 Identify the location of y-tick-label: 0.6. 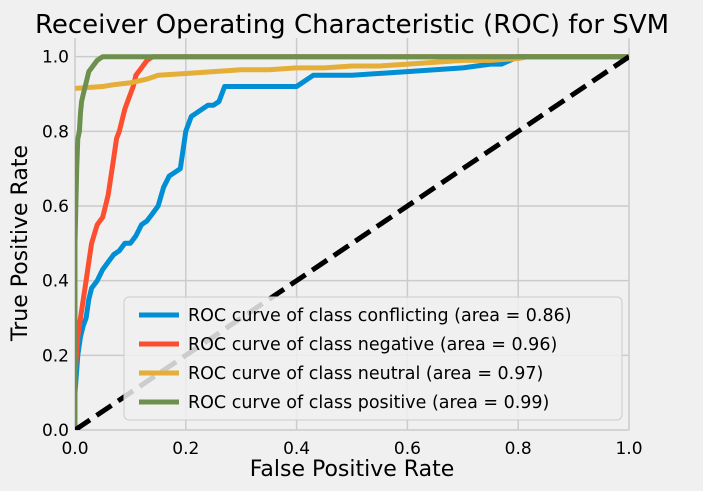
(55, 207).